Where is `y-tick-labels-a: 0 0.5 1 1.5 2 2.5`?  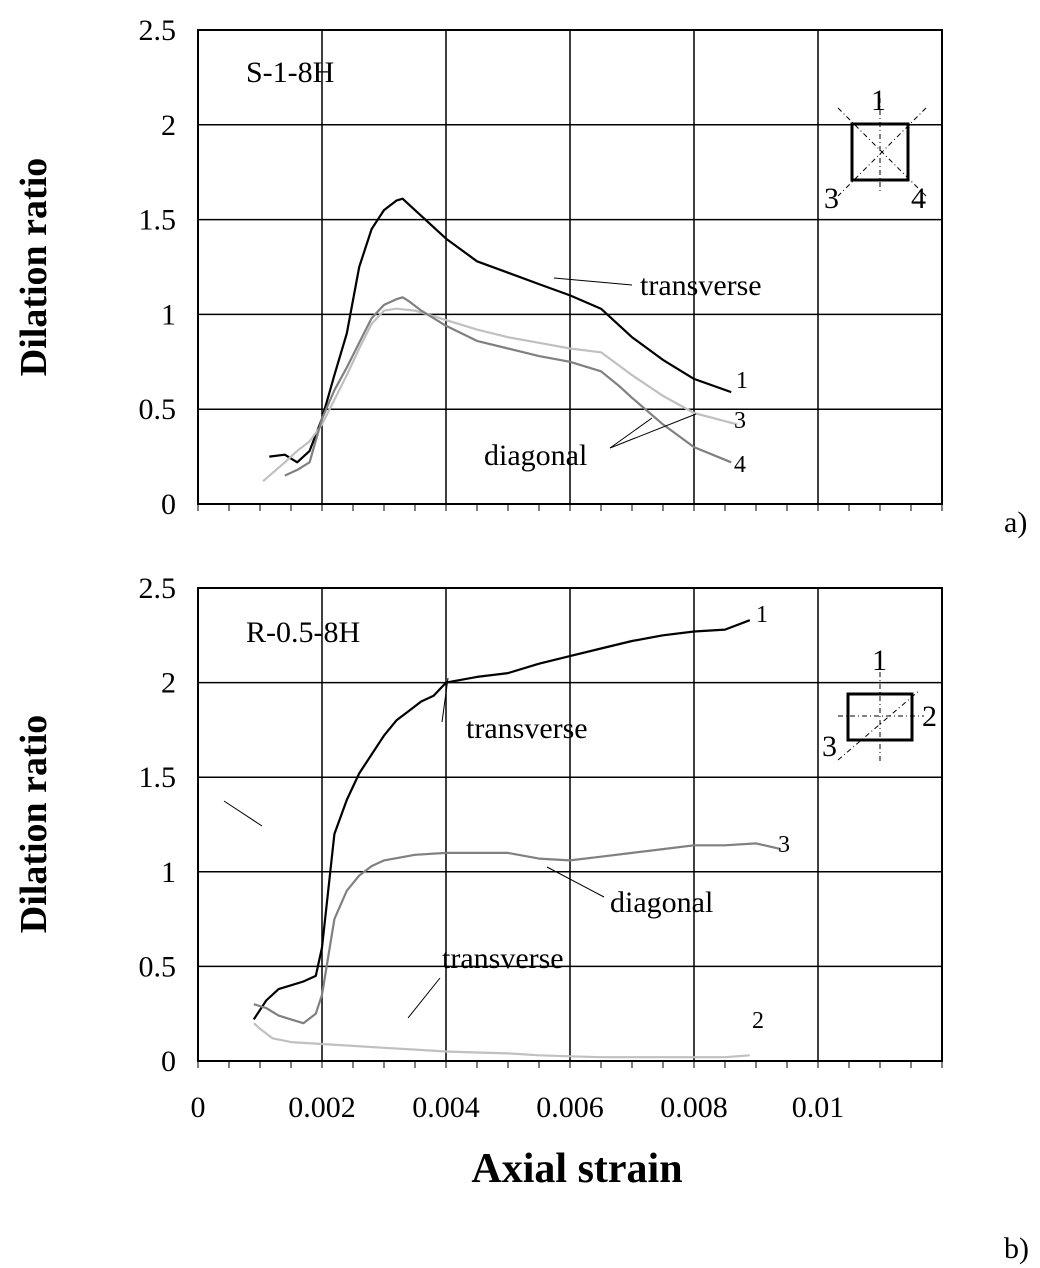
y-tick-labels-a: 0 0.5 1 1.5 2 2.5 is located at coordinates (158, 267).